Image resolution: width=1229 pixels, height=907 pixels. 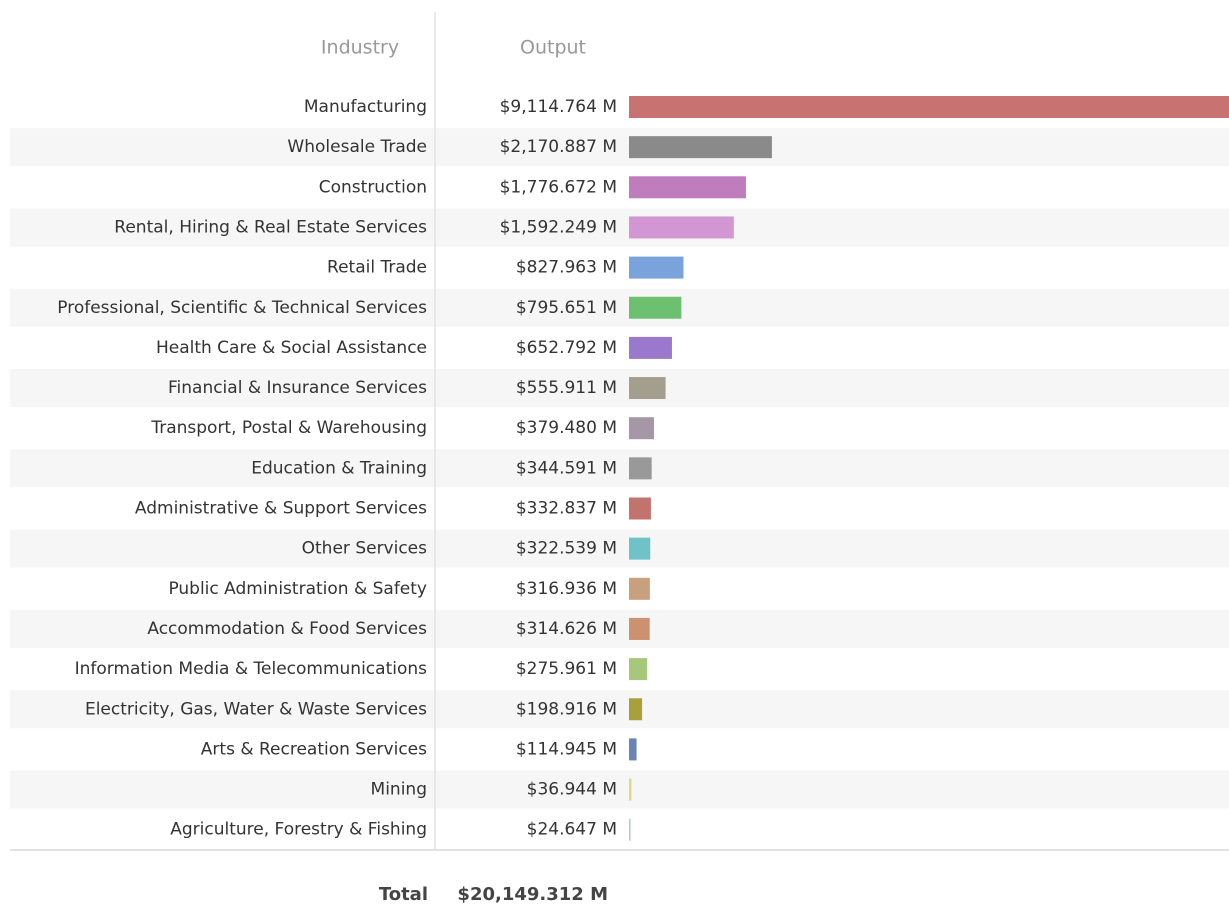 I want to click on category-label: Other Services, so click(x=365, y=549).